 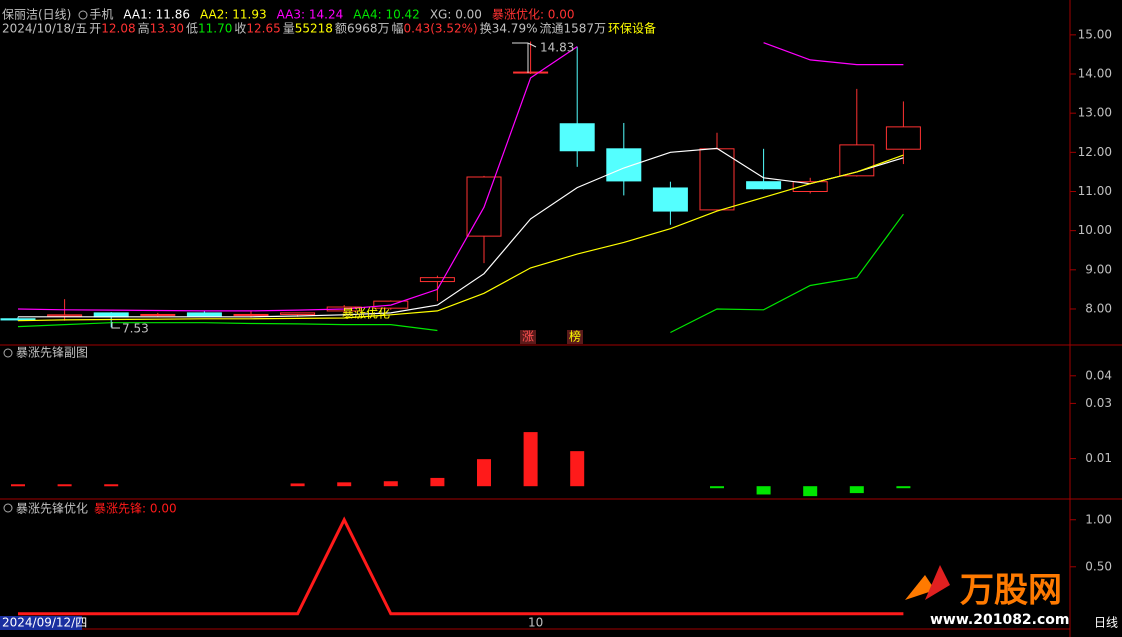 I want to click on start-date: 2024/09/12/四, so click(x=44, y=623).